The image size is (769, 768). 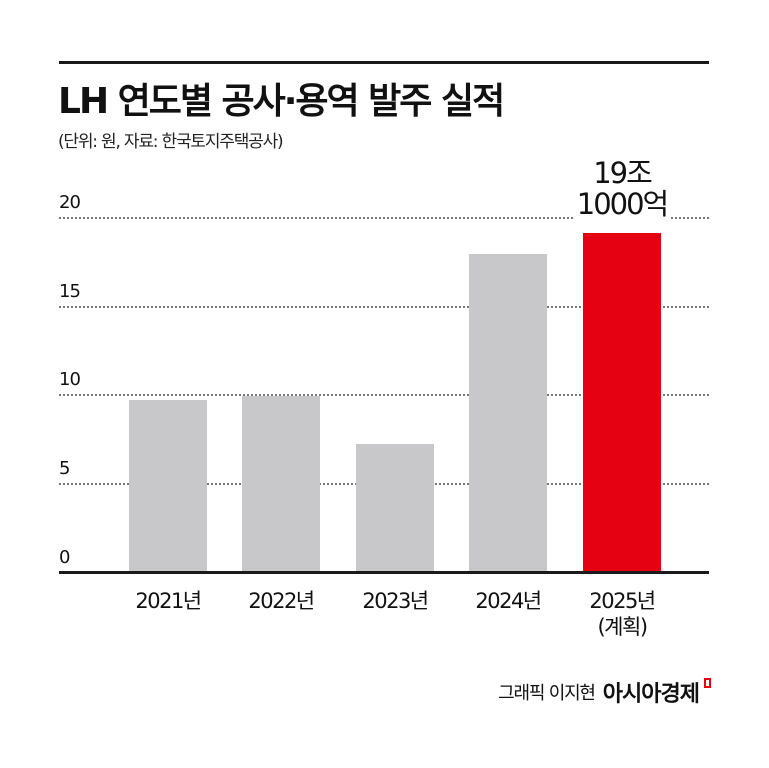 What do you see at coordinates (547, 693) in the screenshot?
I see `graphic-credit: 그래픽 이지현` at bounding box center [547, 693].